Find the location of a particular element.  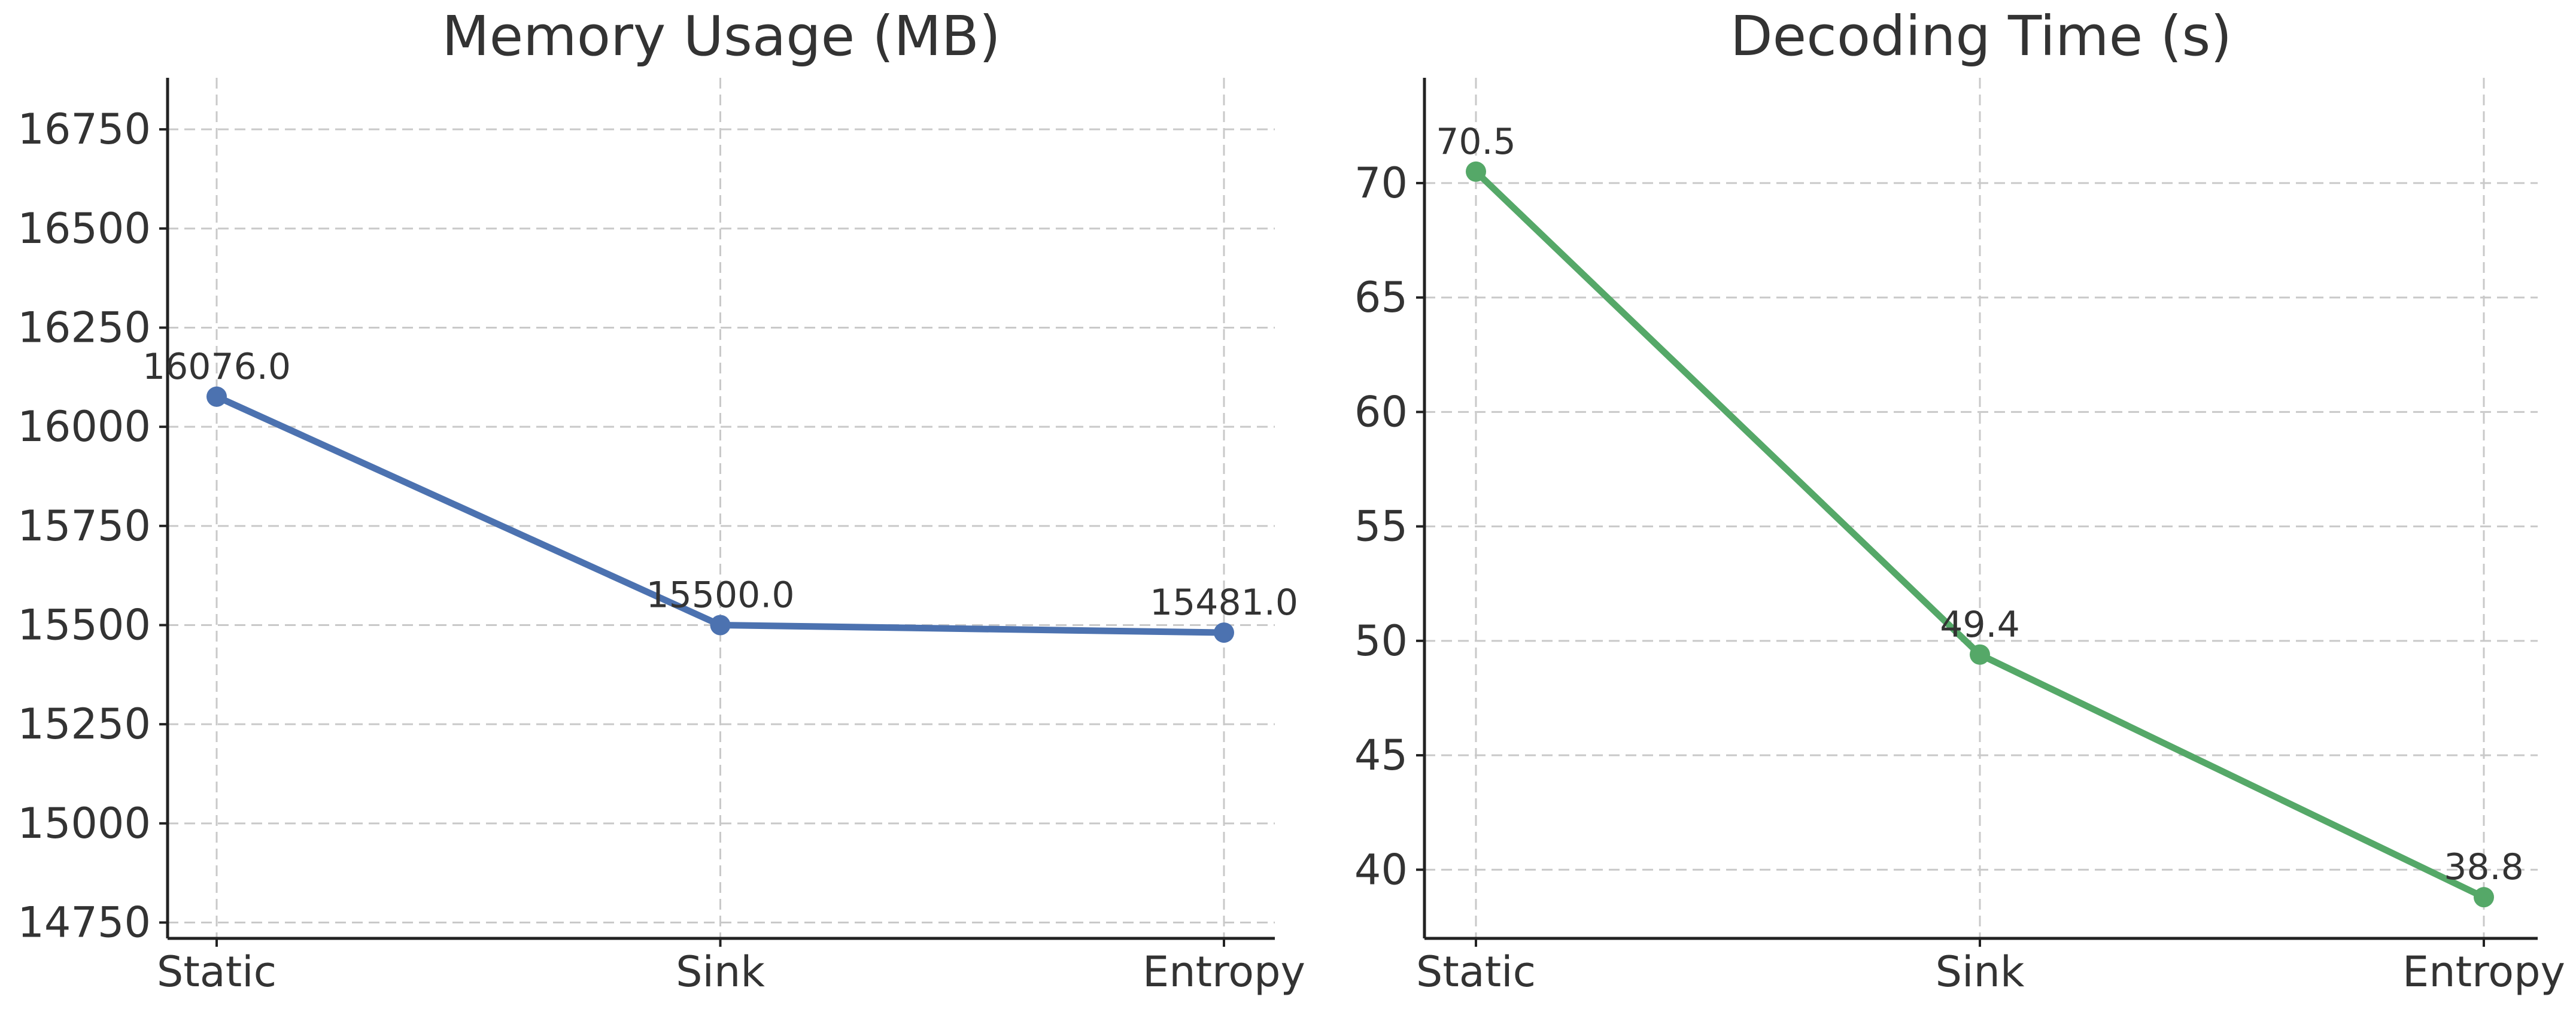

decoding-ytick-label: 60 is located at coordinates (1381, 411).